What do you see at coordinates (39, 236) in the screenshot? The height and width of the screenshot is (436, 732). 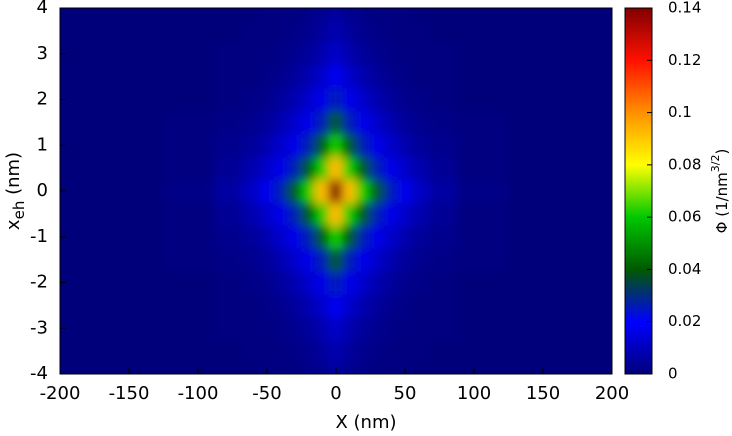 I see `y-tick-label: -1` at bounding box center [39, 236].